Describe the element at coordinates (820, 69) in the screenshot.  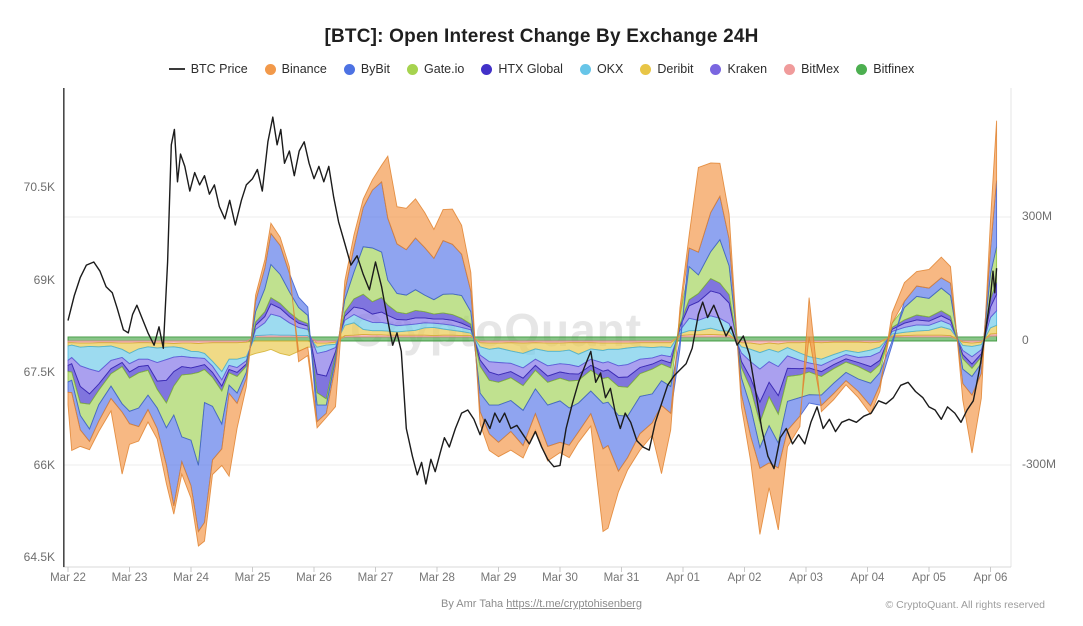
I see `legend-label: BitMex` at that location.